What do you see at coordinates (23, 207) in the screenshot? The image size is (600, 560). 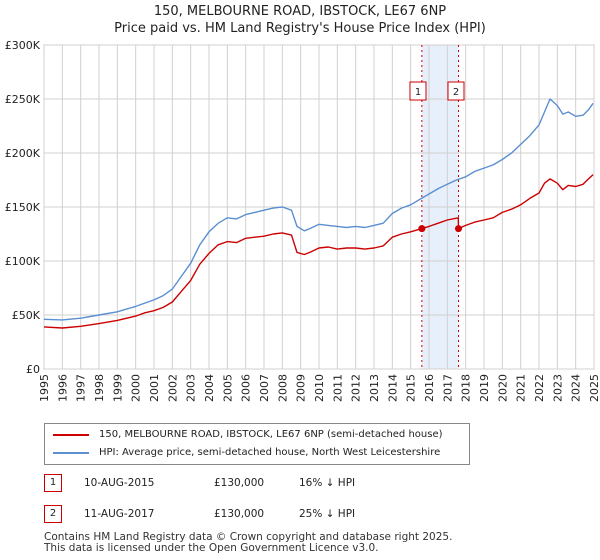 I see `y-tick-label: £150K` at bounding box center [23, 207].